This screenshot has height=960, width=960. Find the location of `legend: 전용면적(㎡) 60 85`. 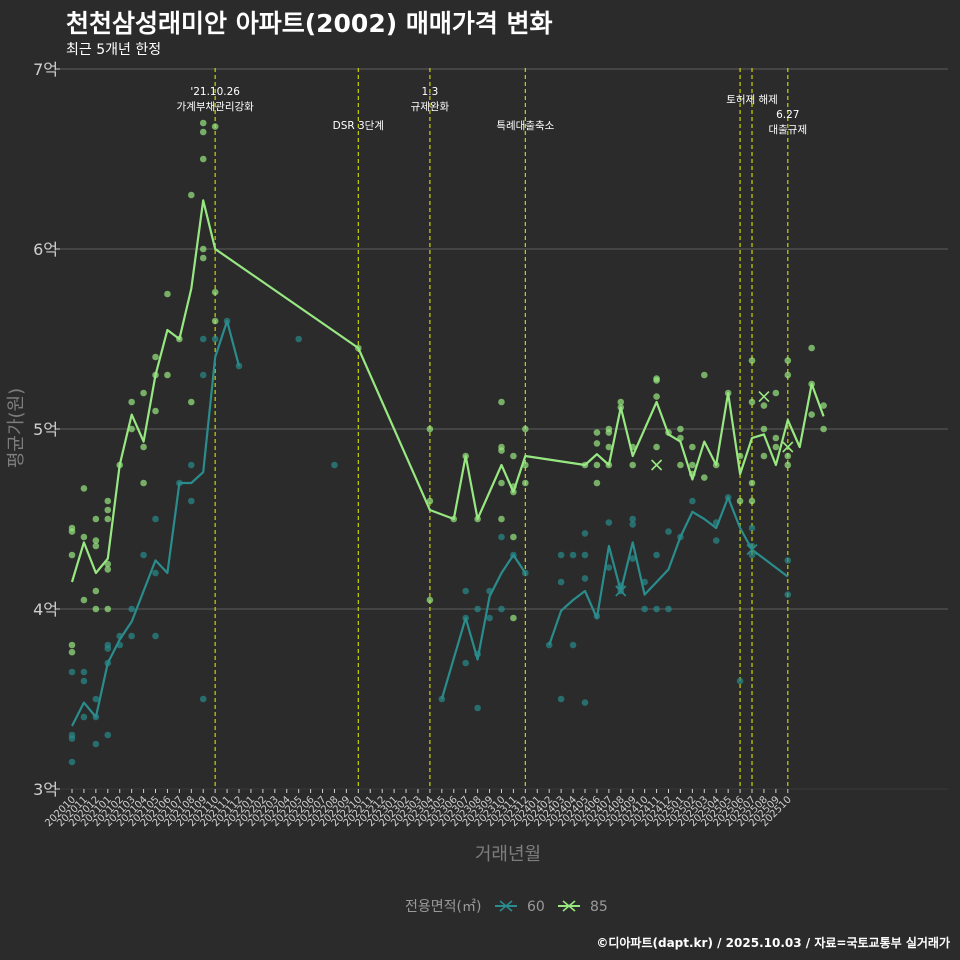

legend: 전용면적(㎡) 60 85 is located at coordinates (506, 907).